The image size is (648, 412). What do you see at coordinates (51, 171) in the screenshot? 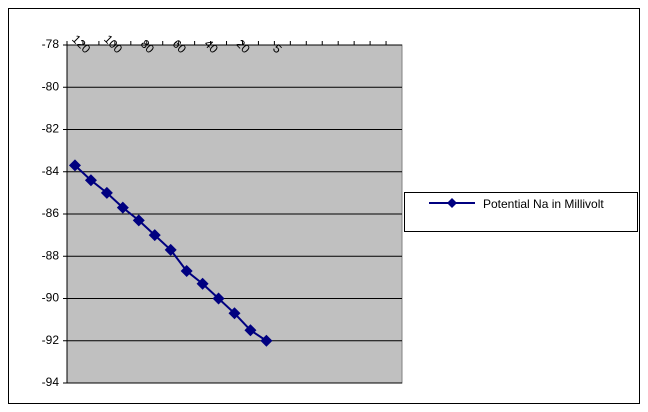
I see `y-tick-label: -84` at bounding box center [51, 171].